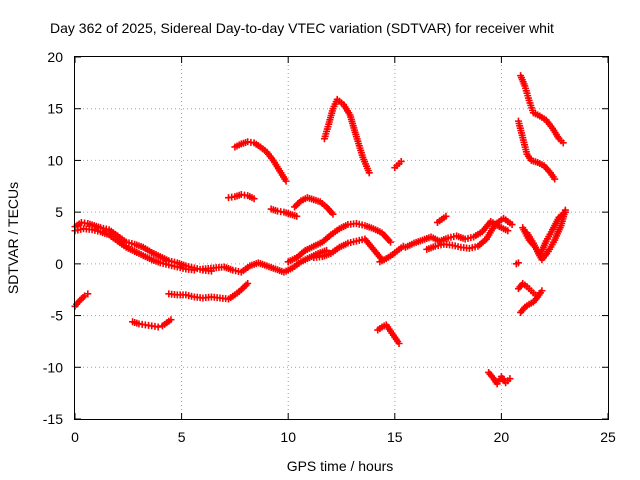  Describe the element at coordinates (340, 466) in the screenshot. I see `x-axis-label: GPS time / hours` at that location.